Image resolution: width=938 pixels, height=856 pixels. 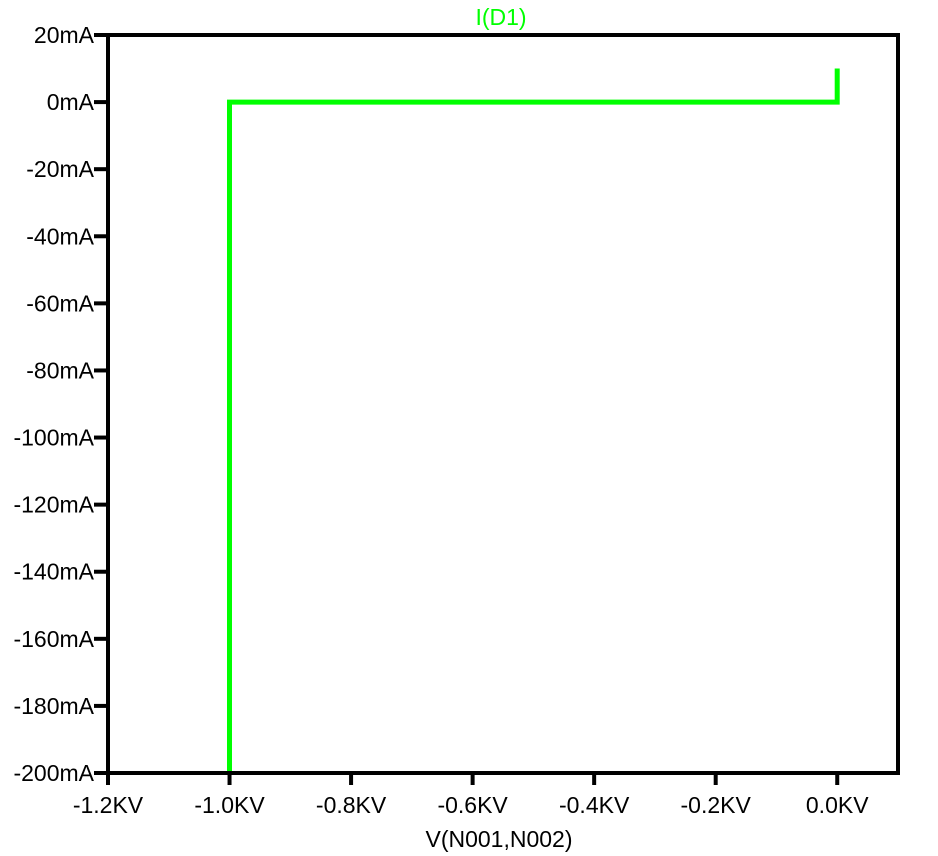 I want to click on y-tick-label: -140mA, so click(x=53, y=572).